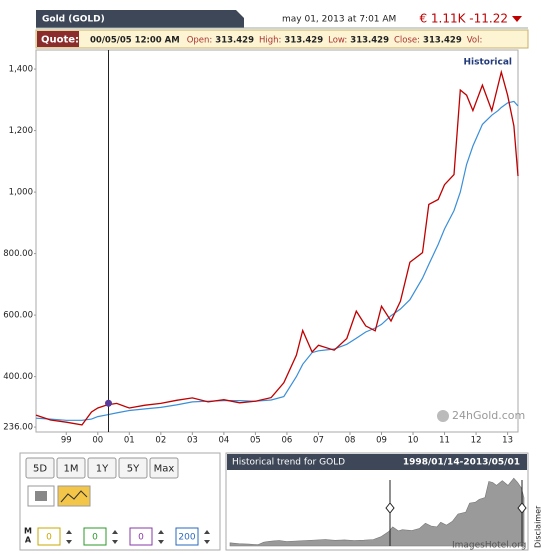  Describe the element at coordinates (318, 441) in the screenshot. I see `x-tick-label: 07` at that location.